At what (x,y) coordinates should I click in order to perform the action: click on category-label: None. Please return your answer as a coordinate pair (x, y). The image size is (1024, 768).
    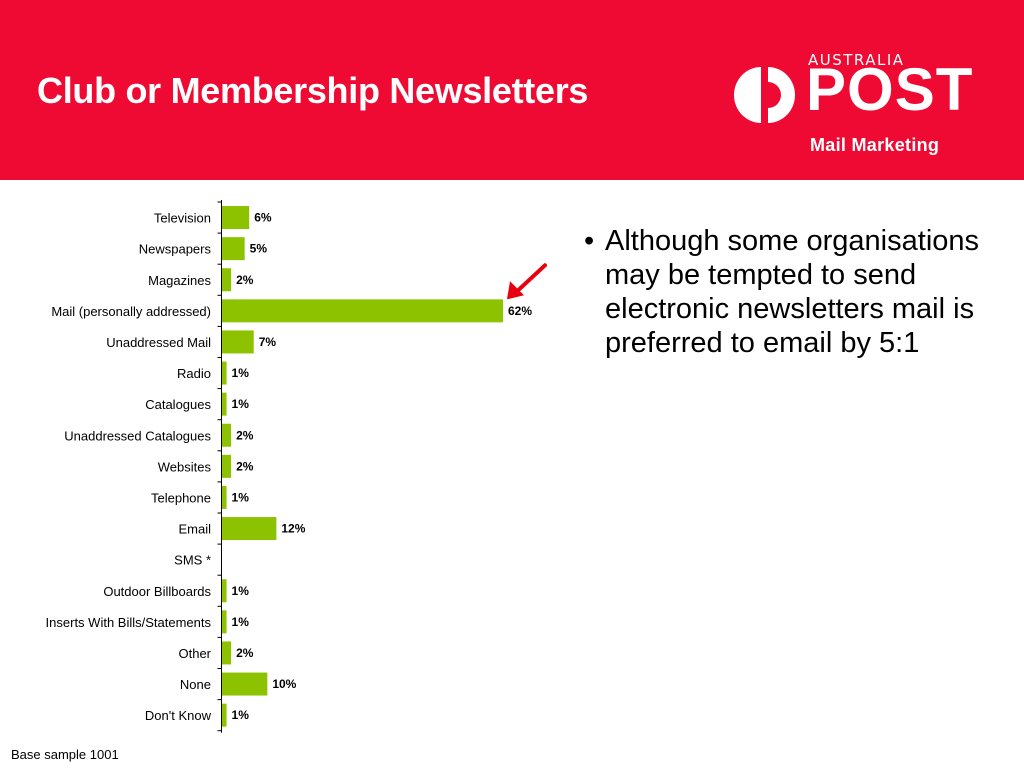
    Looking at the image, I should click on (195, 684).